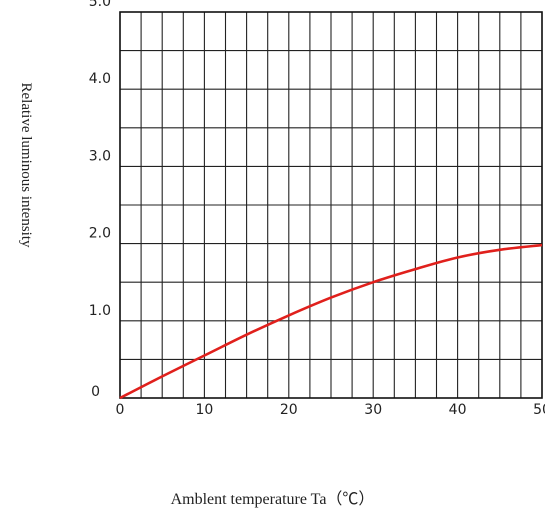 The height and width of the screenshot is (524, 545). I want to click on x-tick-label: 40, so click(458, 410).